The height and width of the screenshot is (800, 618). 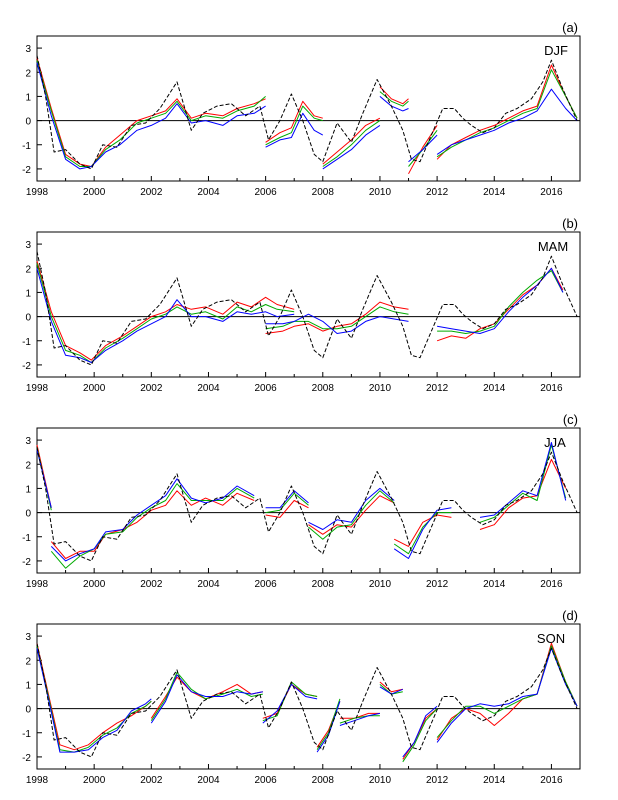 What do you see at coordinates (28, 49) in the screenshot?
I see `y-tick-label-a: 3` at bounding box center [28, 49].